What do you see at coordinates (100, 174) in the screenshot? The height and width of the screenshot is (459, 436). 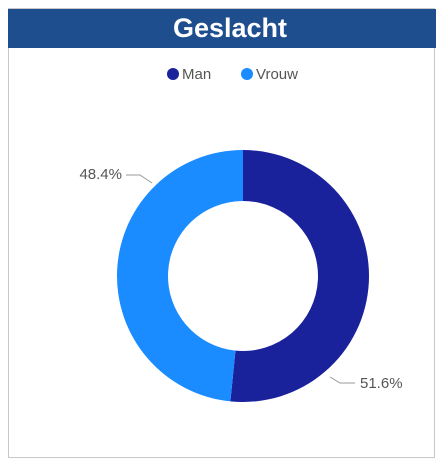 I see `data-label: 48.4%` at bounding box center [100, 174].